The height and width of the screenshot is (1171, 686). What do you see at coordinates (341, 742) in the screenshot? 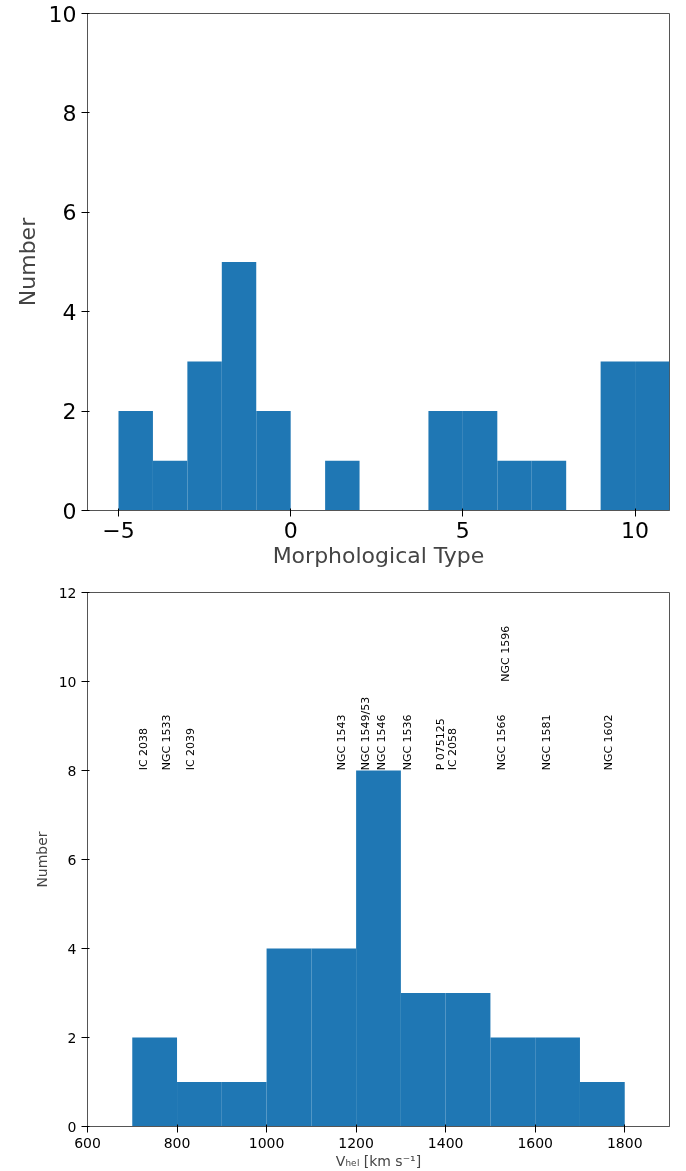
I see `annotation: NGC 1543` at bounding box center [341, 742].